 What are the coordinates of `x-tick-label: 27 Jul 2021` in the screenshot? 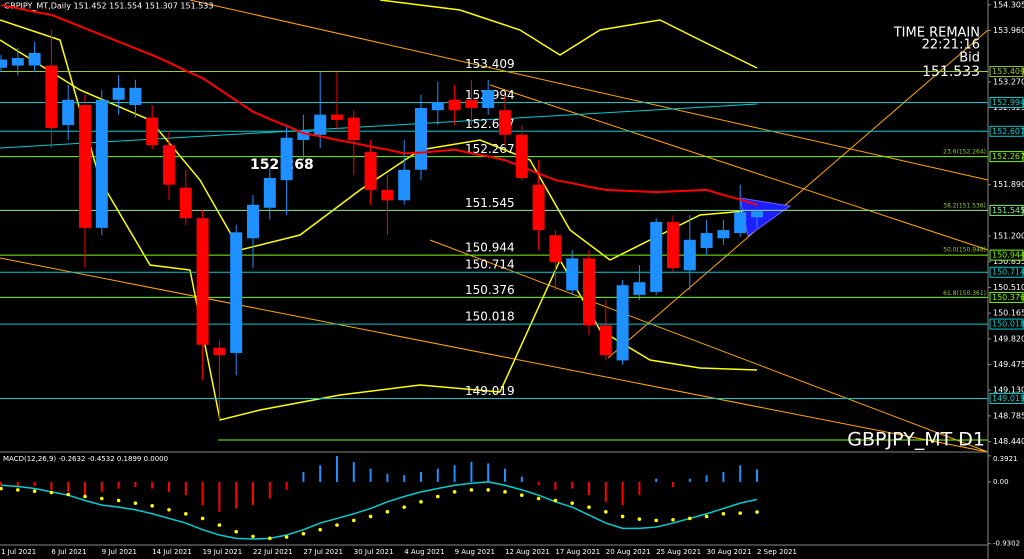 It's located at (323, 552).